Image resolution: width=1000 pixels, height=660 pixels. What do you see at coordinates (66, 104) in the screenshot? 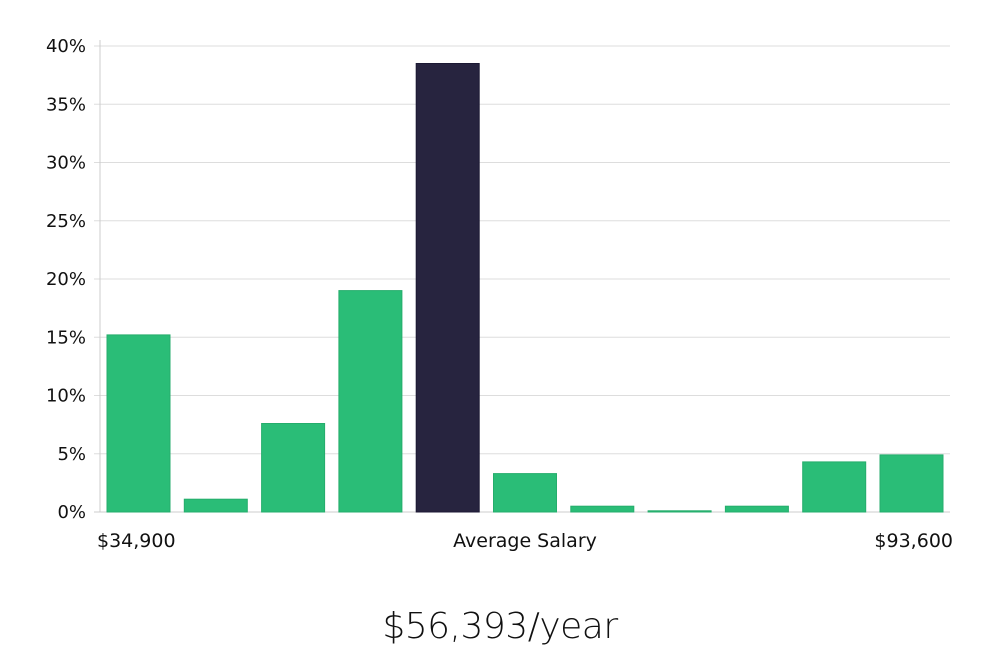
I see `y-tick-label: 35%` at bounding box center [66, 104].